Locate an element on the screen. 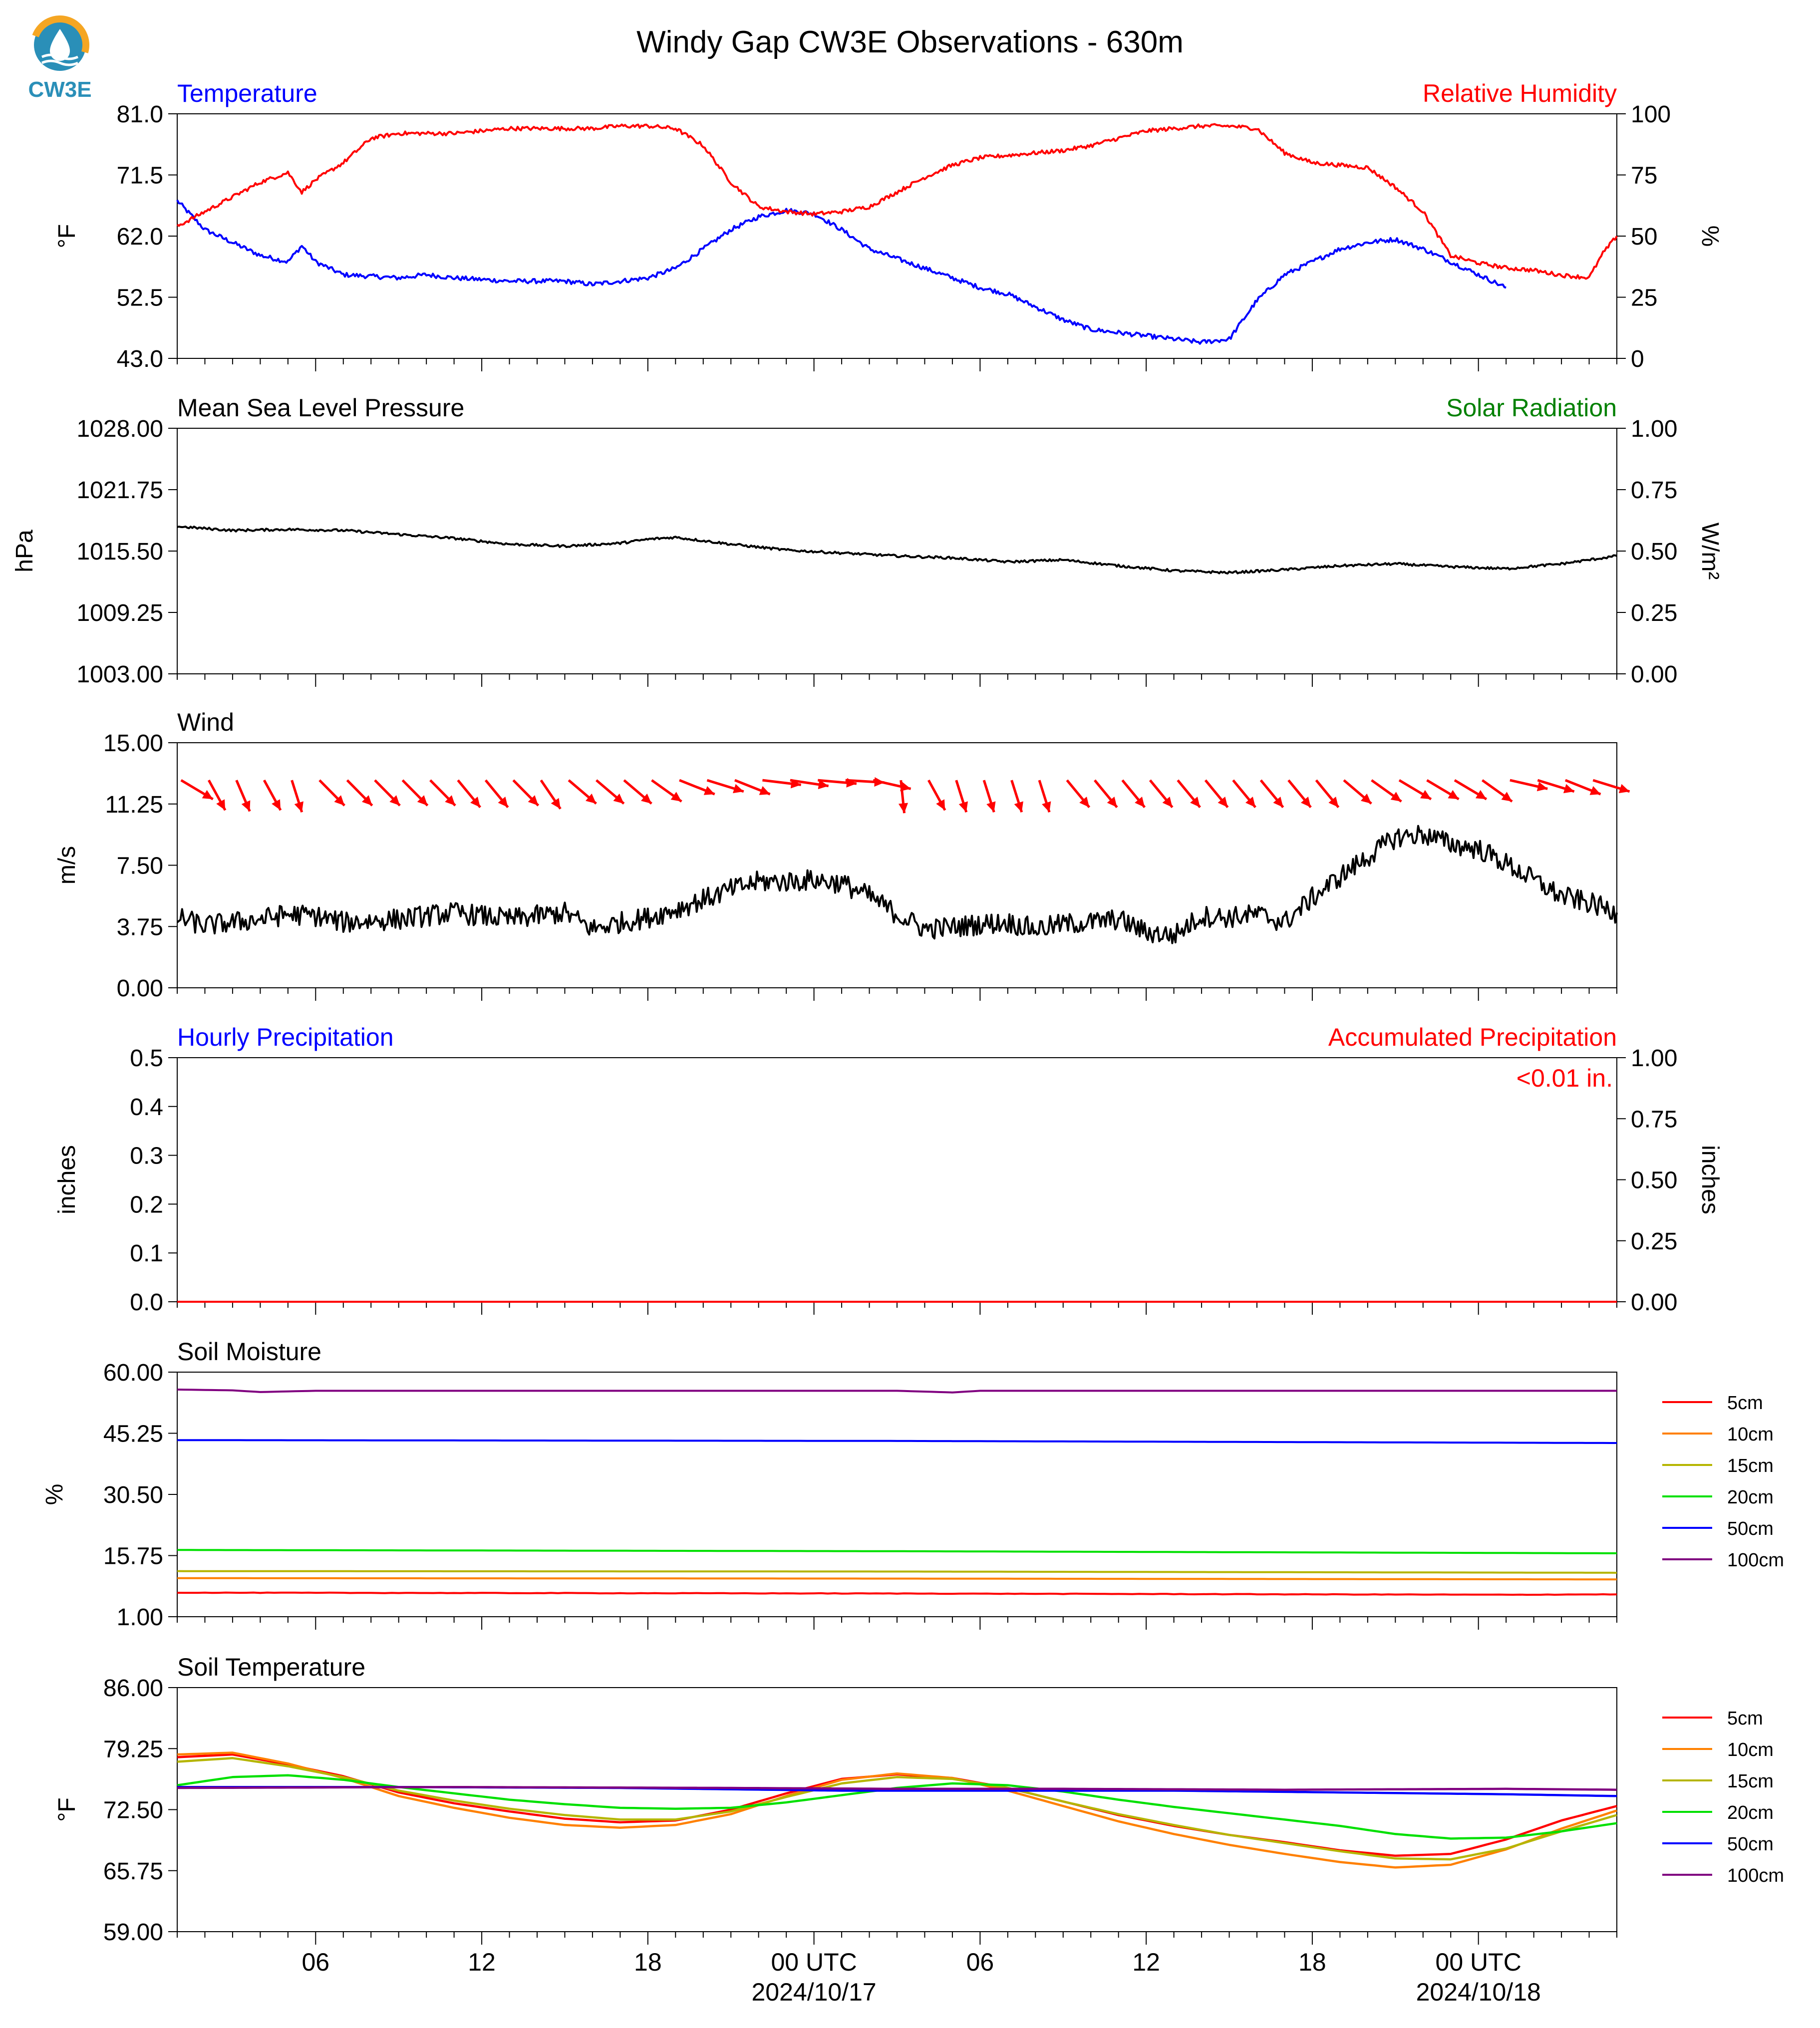 This screenshot has height=2028, width=1820. y-tick-label: 1.00 is located at coordinates (140, 1617).